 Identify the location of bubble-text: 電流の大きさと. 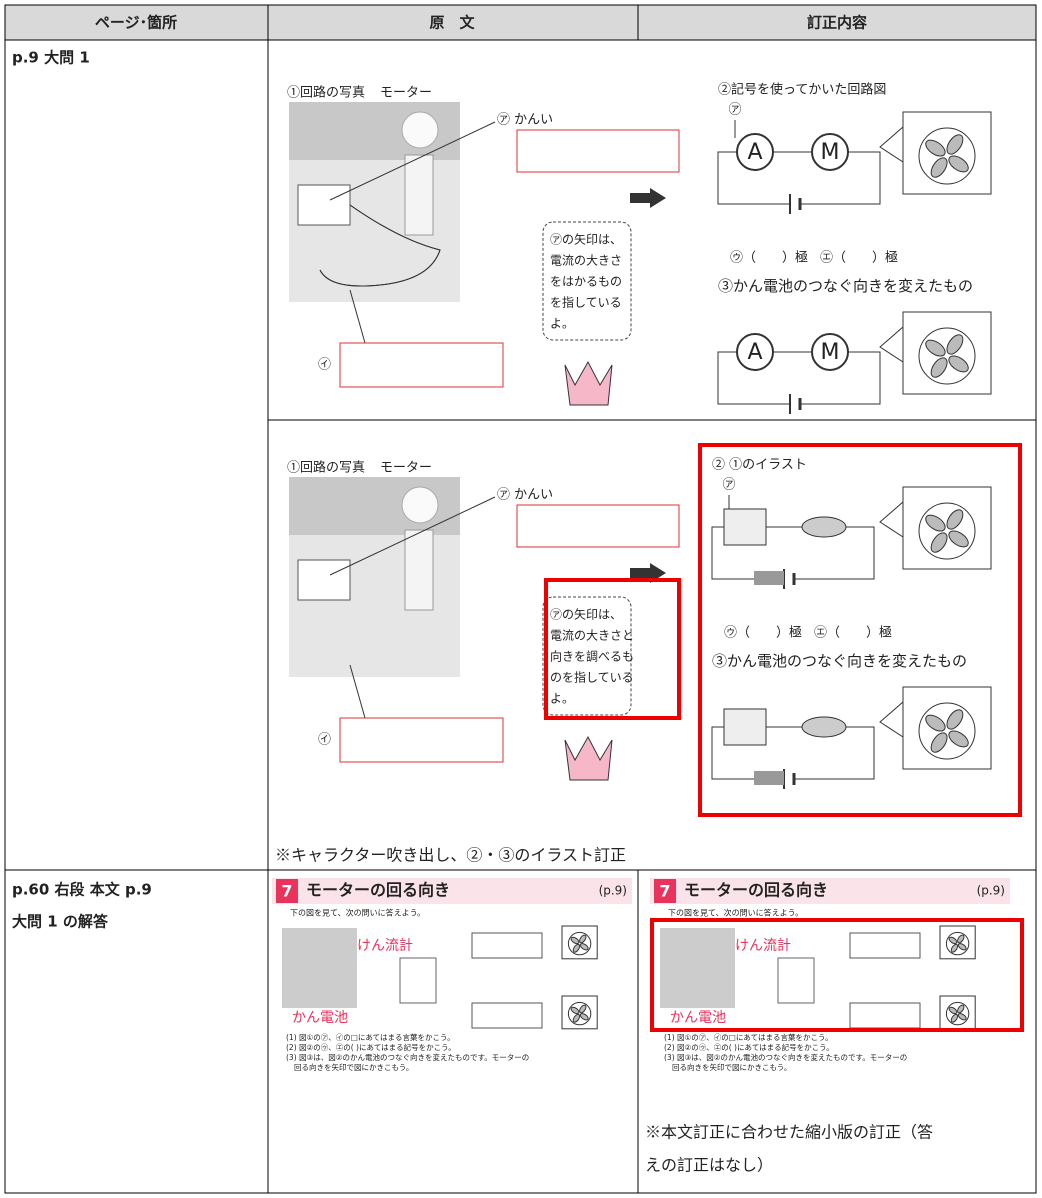
(592, 636).